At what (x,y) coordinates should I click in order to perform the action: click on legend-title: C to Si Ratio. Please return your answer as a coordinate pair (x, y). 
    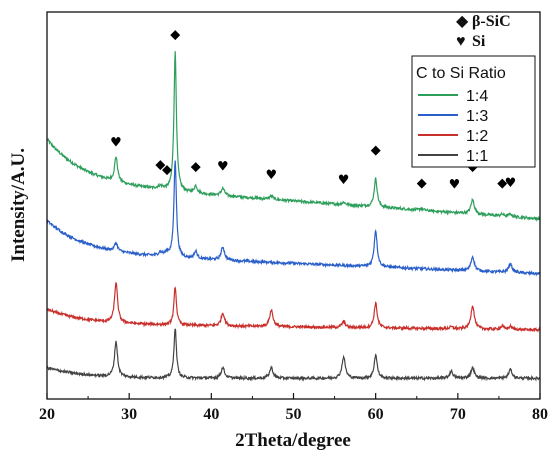
    Looking at the image, I should click on (461, 73).